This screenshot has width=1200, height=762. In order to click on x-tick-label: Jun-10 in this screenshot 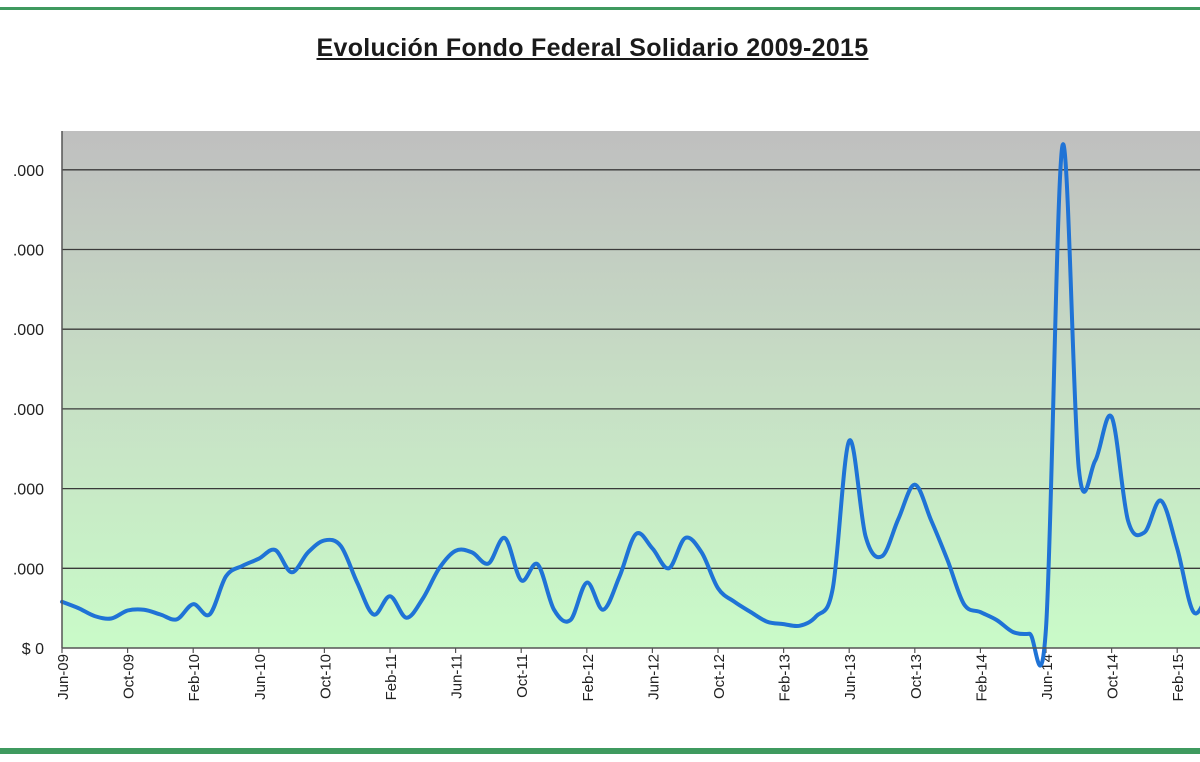, I will do `click(260, 677)`.